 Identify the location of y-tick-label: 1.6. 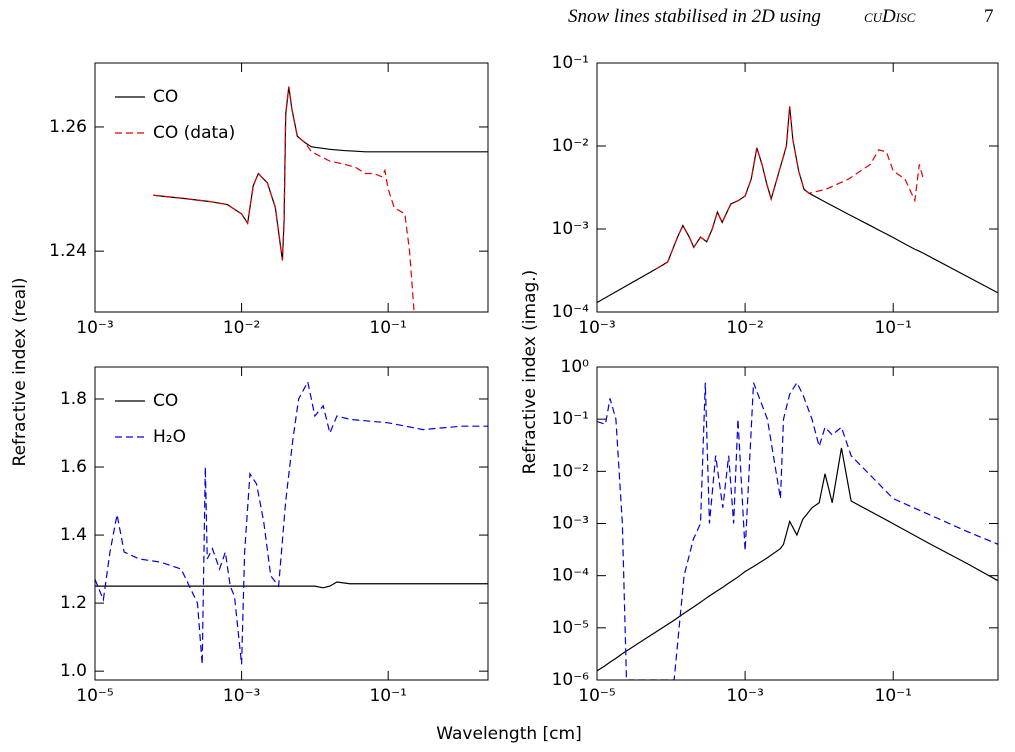
(73, 467).